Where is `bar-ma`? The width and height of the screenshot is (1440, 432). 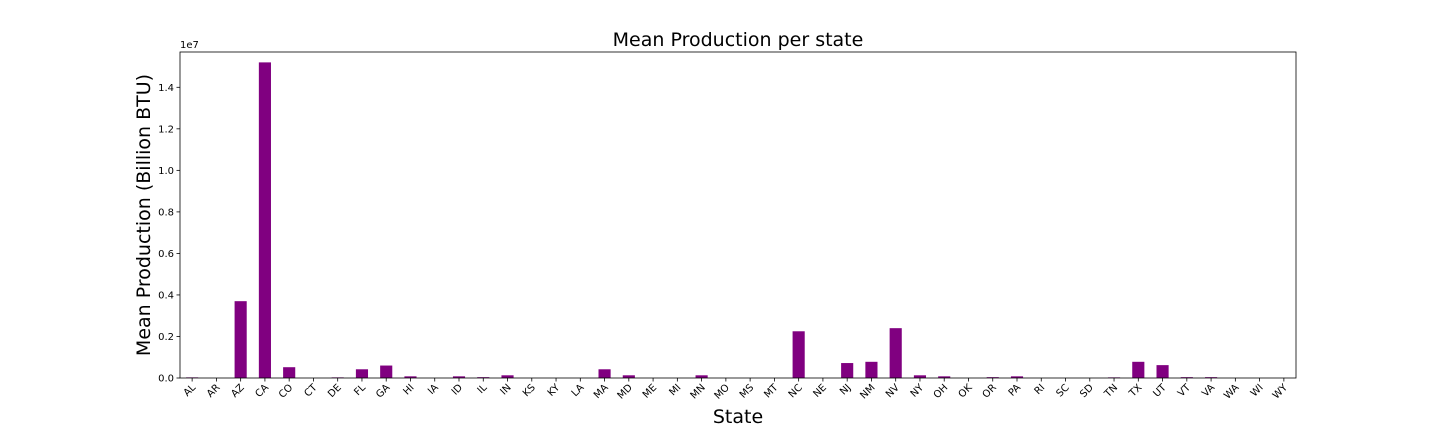
bar-ma is located at coordinates (604, 373).